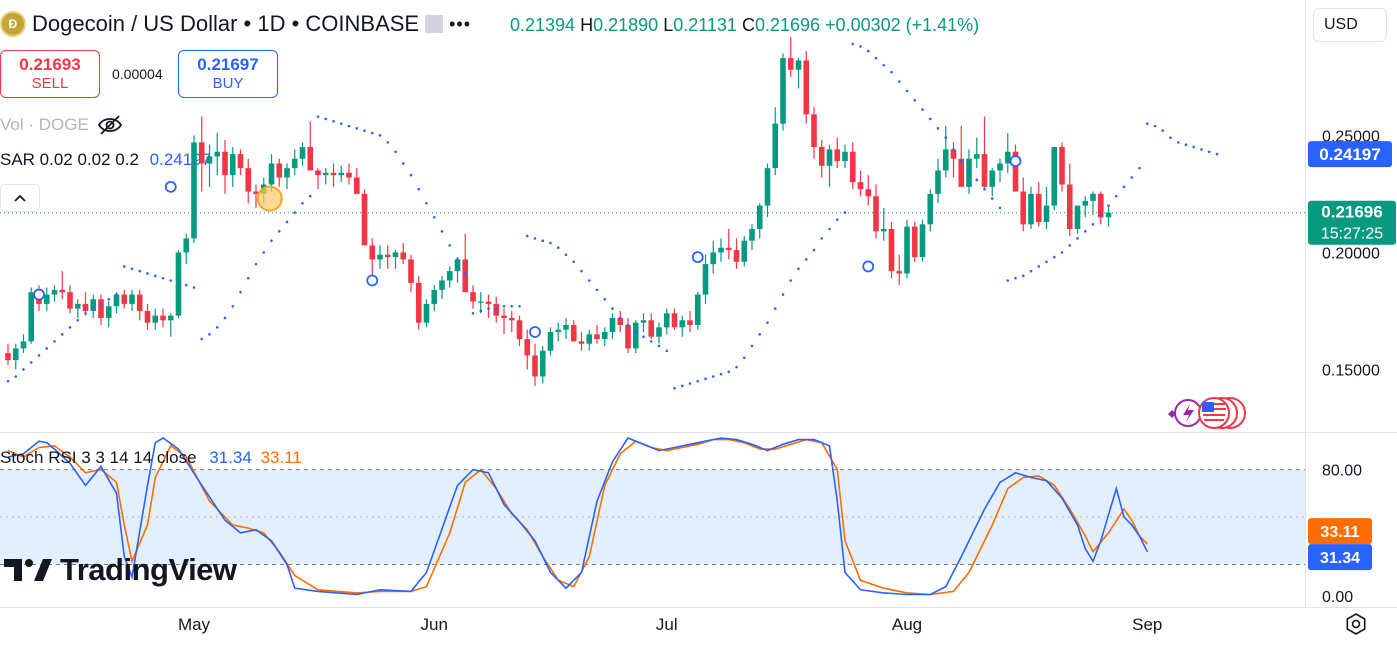  I want to click on sparkle-icon, so click(1172, 414).